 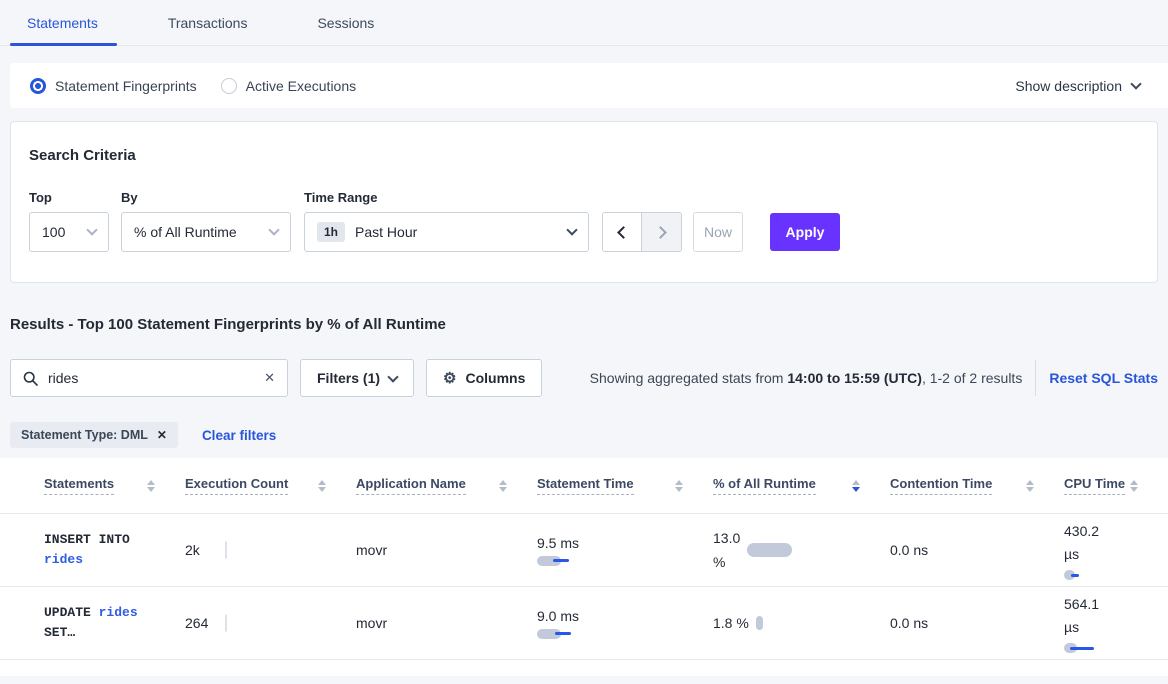 I want to click on filters-button: Filters (1), so click(x=357, y=378).